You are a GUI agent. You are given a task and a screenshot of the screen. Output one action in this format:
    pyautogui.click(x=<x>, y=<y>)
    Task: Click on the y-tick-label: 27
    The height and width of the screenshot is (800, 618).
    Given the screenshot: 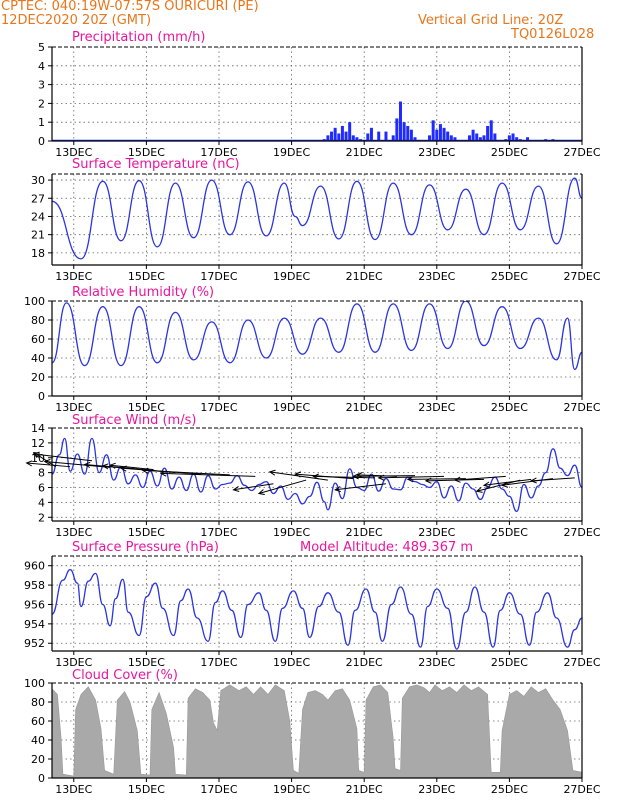 What is the action you would take?
    pyautogui.click(x=38, y=198)
    